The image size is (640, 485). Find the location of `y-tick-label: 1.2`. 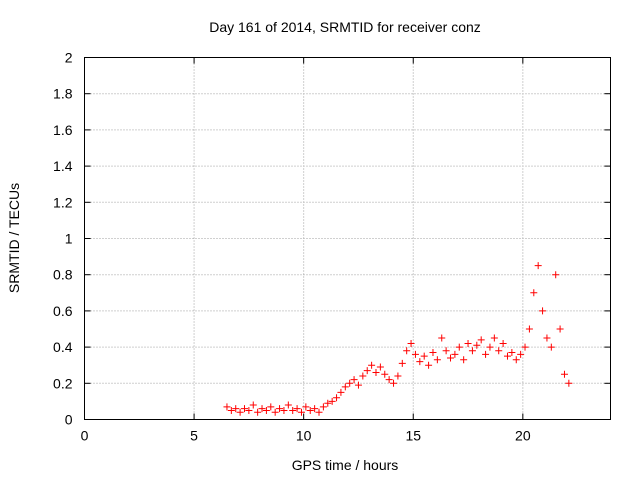

y-tick-label: 1.2 is located at coordinates (63, 202).